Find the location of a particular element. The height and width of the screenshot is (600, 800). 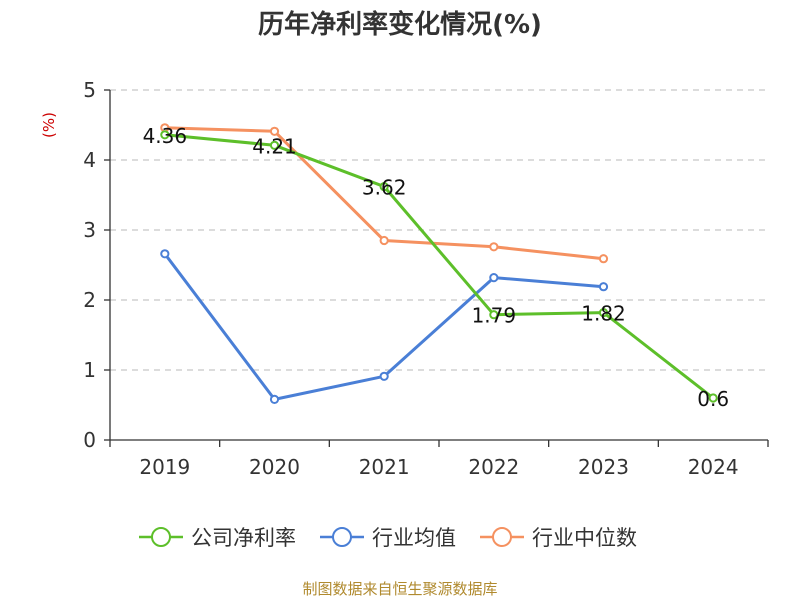

y-tick-label-2: 2 is located at coordinates (89, 300).